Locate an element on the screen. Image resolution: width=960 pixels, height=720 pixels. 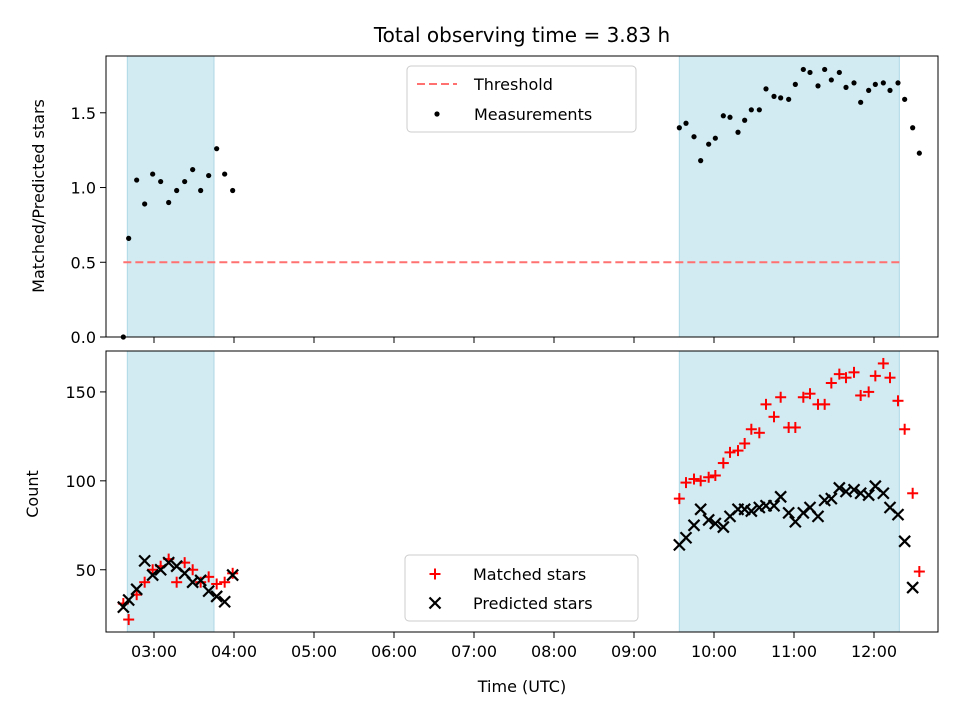
x-tick-label: 09:00 is located at coordinates (634, 651).